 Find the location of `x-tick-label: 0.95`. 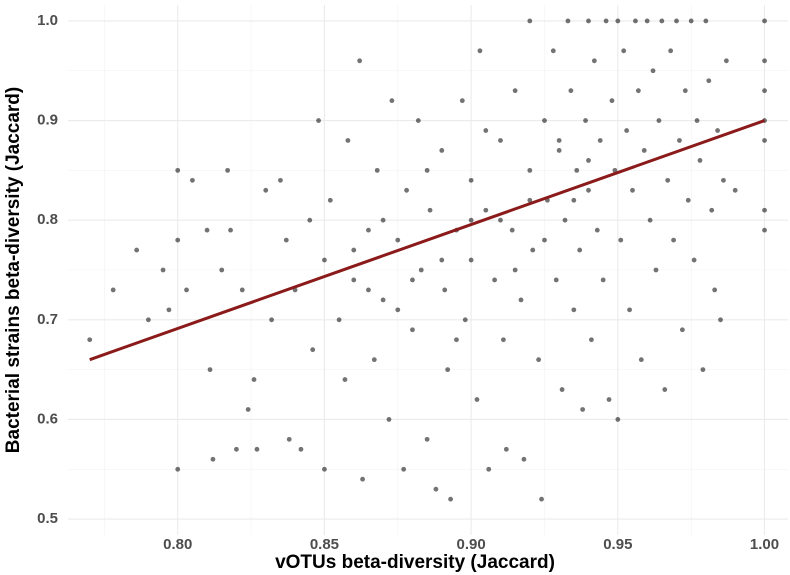

x-tick-label: 0.95 is located at coordinates (617, 544).